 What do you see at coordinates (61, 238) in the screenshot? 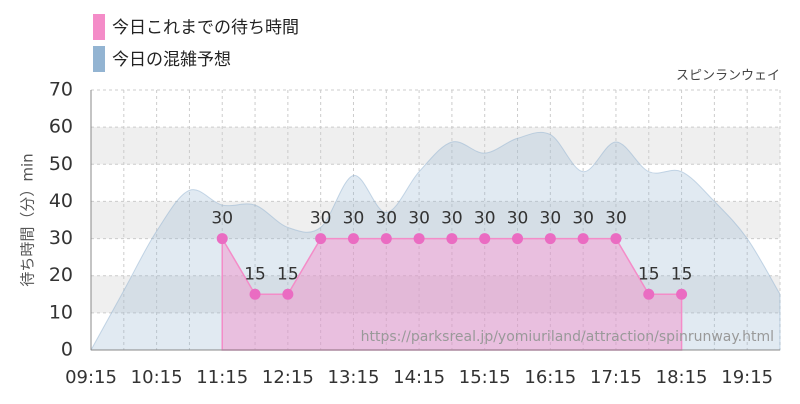
I see `y-tick-label: 30` at bounding box center [61, 238].